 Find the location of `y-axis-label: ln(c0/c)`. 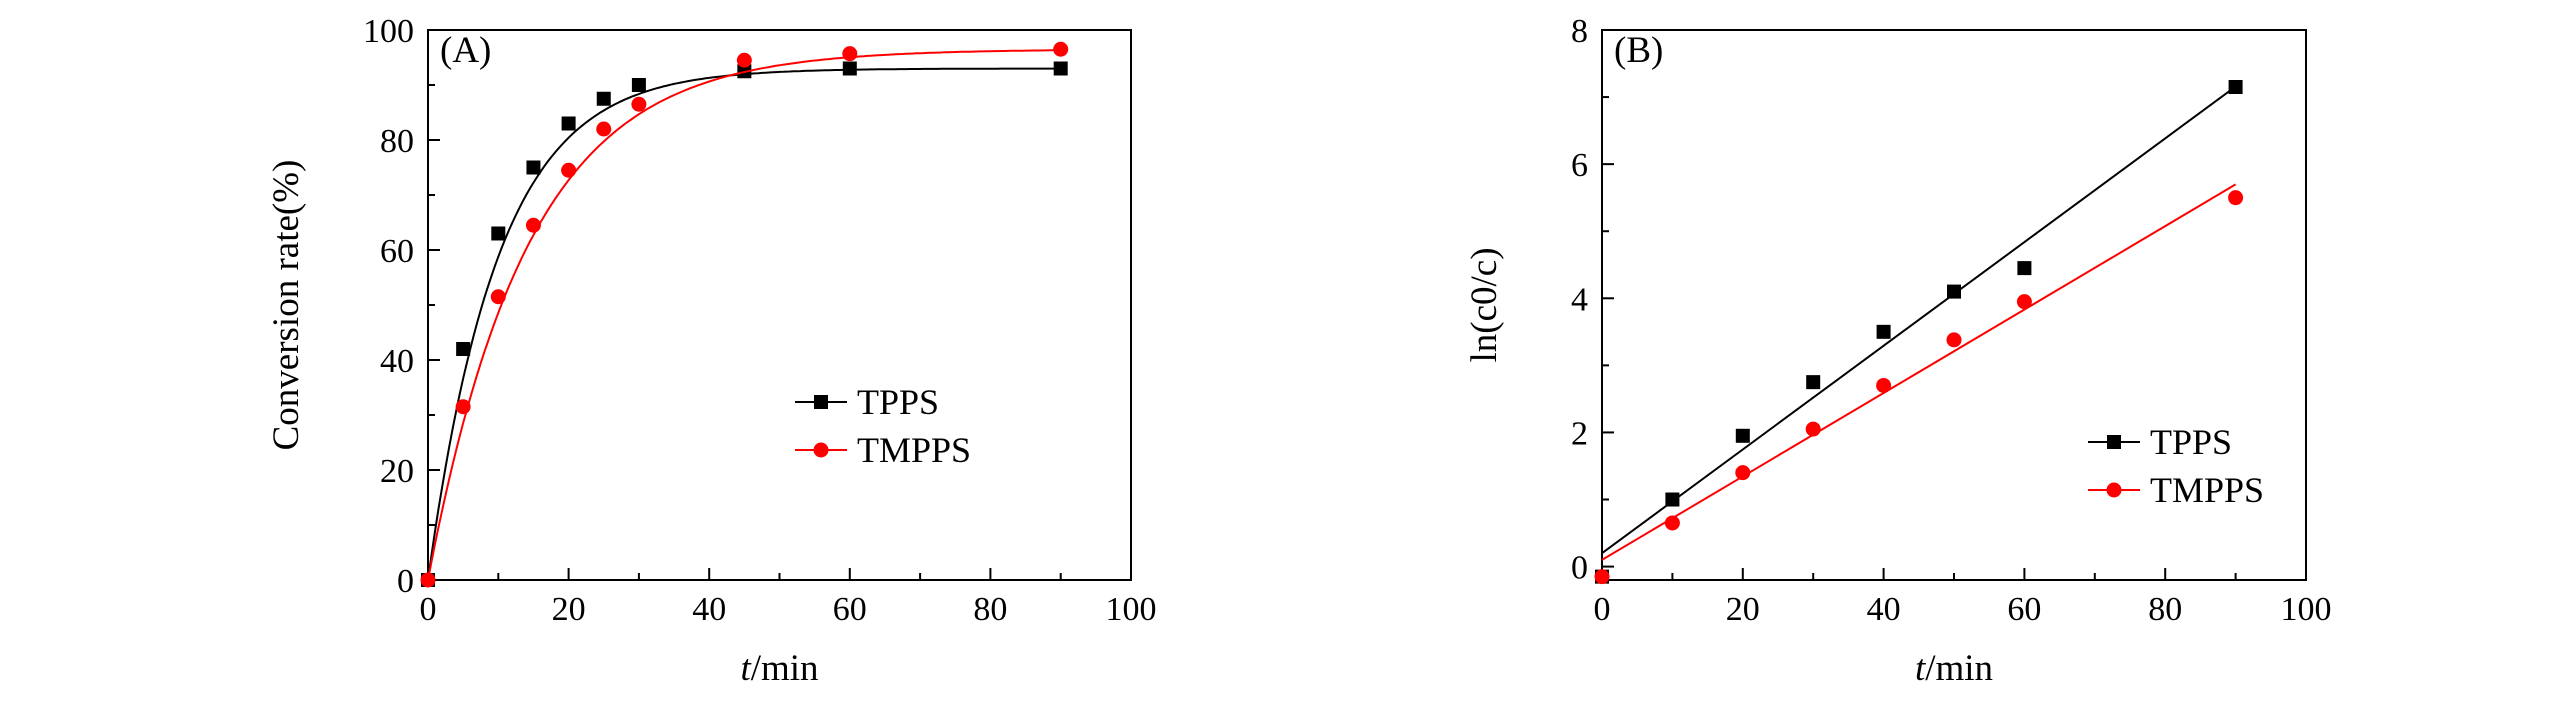

y-axis-label: ln(c0/c) is located at coordinates (1484, 304).